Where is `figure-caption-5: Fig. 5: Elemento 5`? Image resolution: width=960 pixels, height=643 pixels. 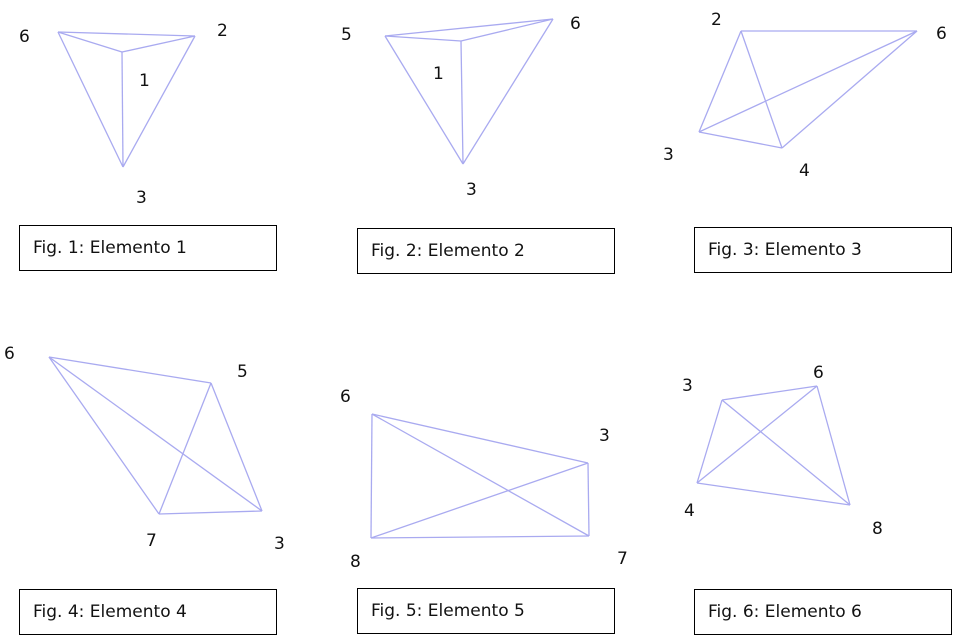 figure-caption-5: Fig. 5: Elemento 5 is located at coordinates (486, 611).